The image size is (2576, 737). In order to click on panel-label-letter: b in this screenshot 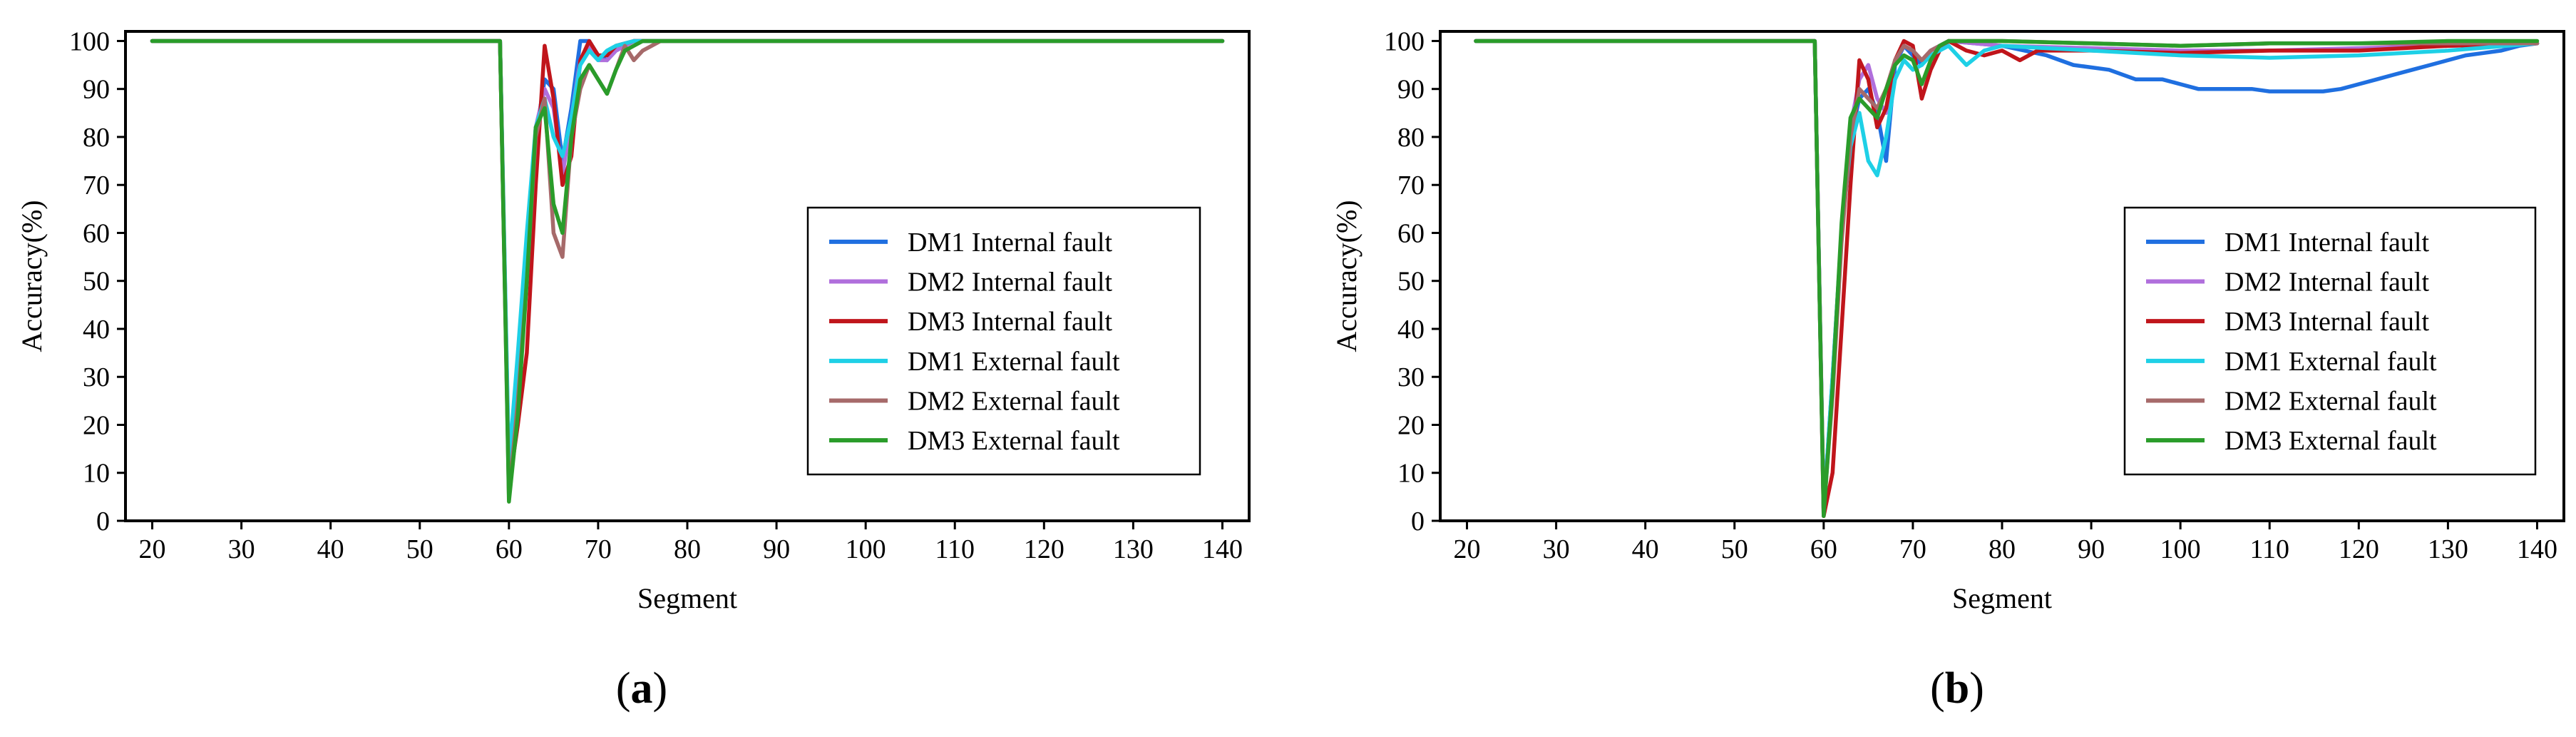, I will do `click(1957, 688)`.